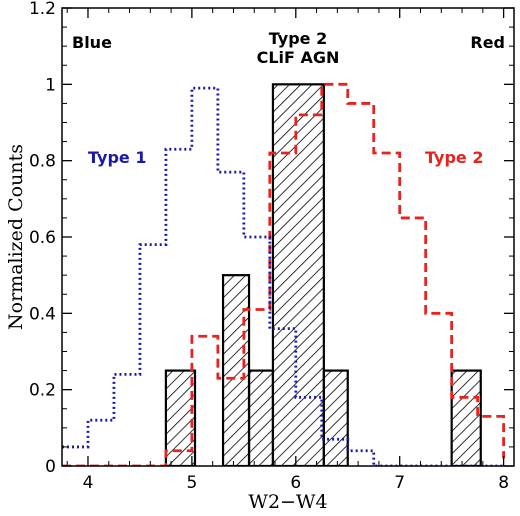  What do you see at coordinates (42, 238) in the screenshot?
I see `y-tick-label: 0.6` at bounding box center [42, 238].